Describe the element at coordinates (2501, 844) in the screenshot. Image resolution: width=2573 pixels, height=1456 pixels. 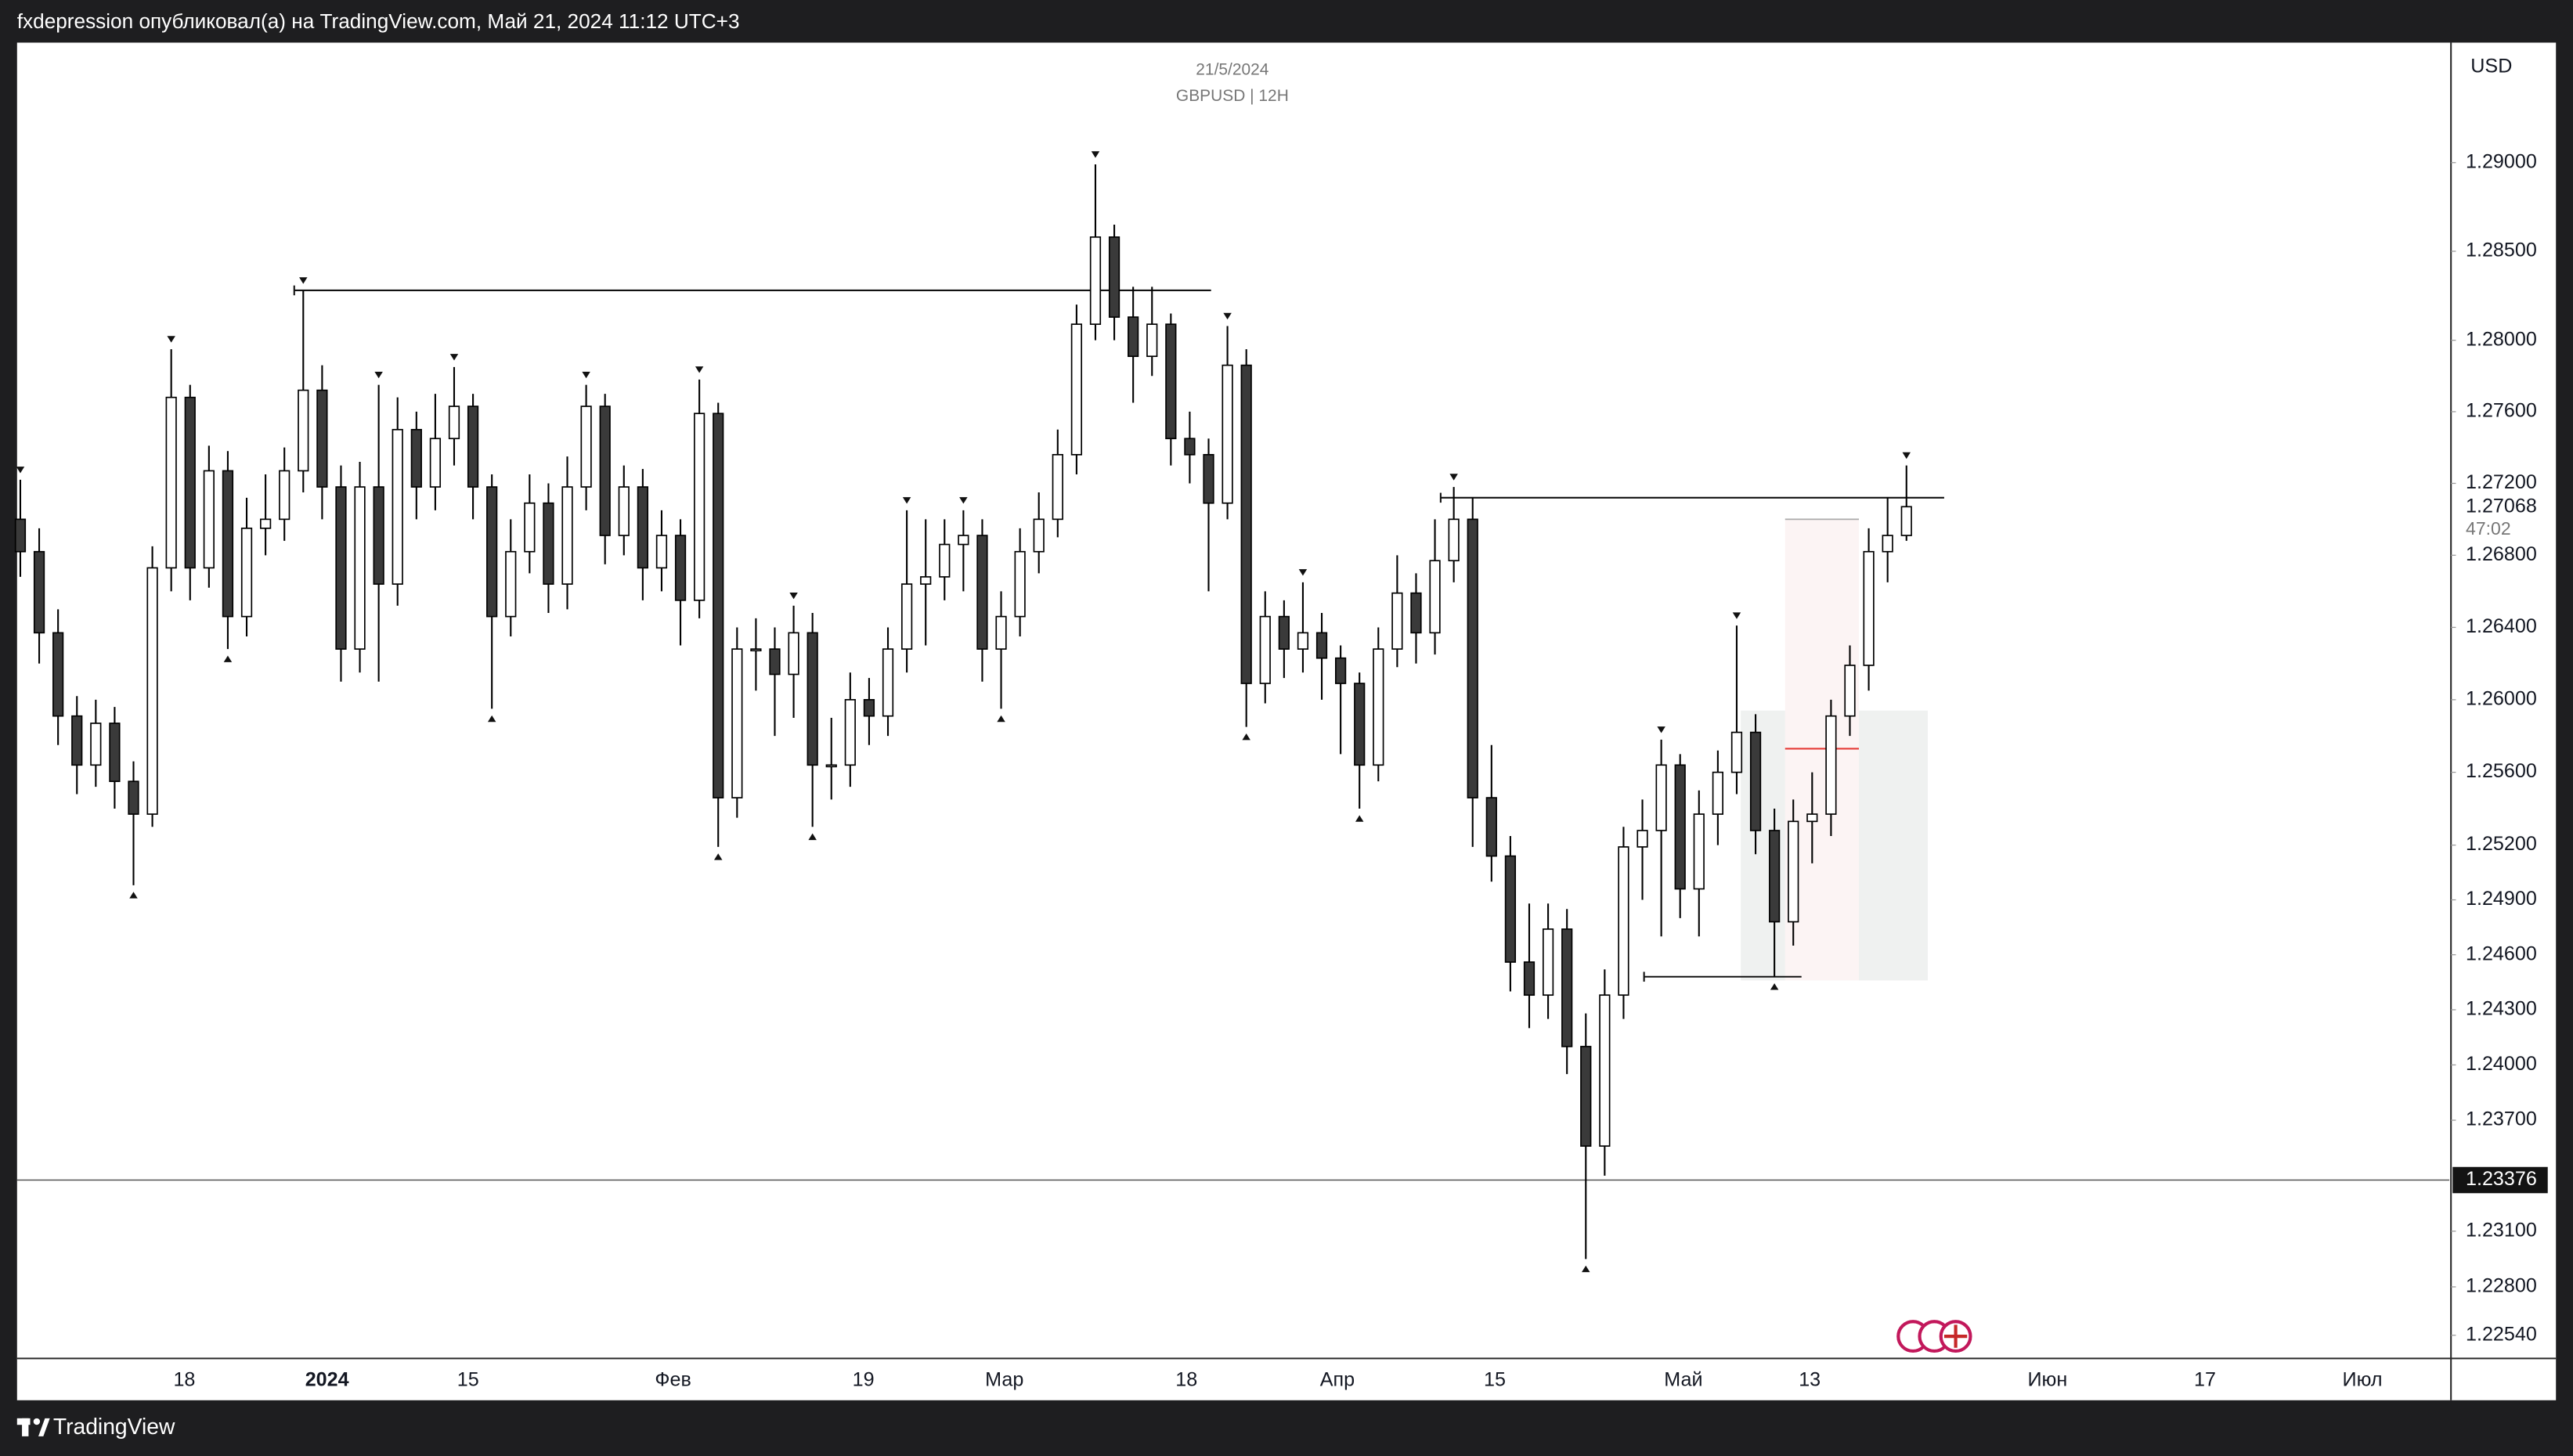
I see `y-tick-label: 1.25200` at that location.